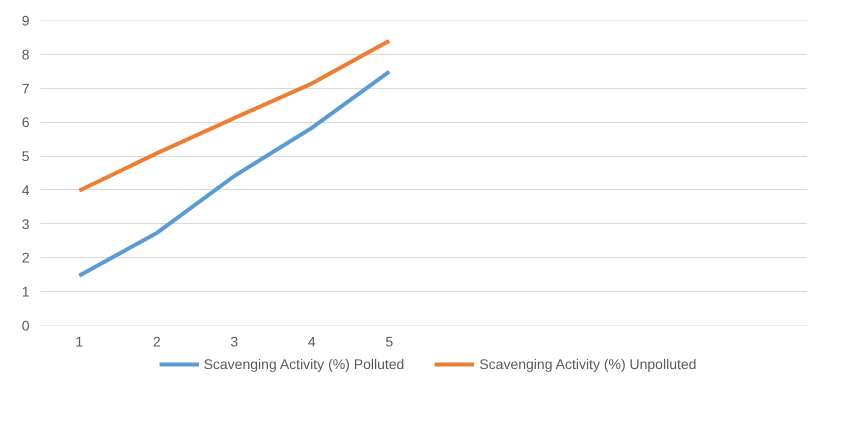 The width and height of the screenshot is (843, 443). I want to click on legend-label: Scavenging Activity (%) Polluted, so click(304, 364).